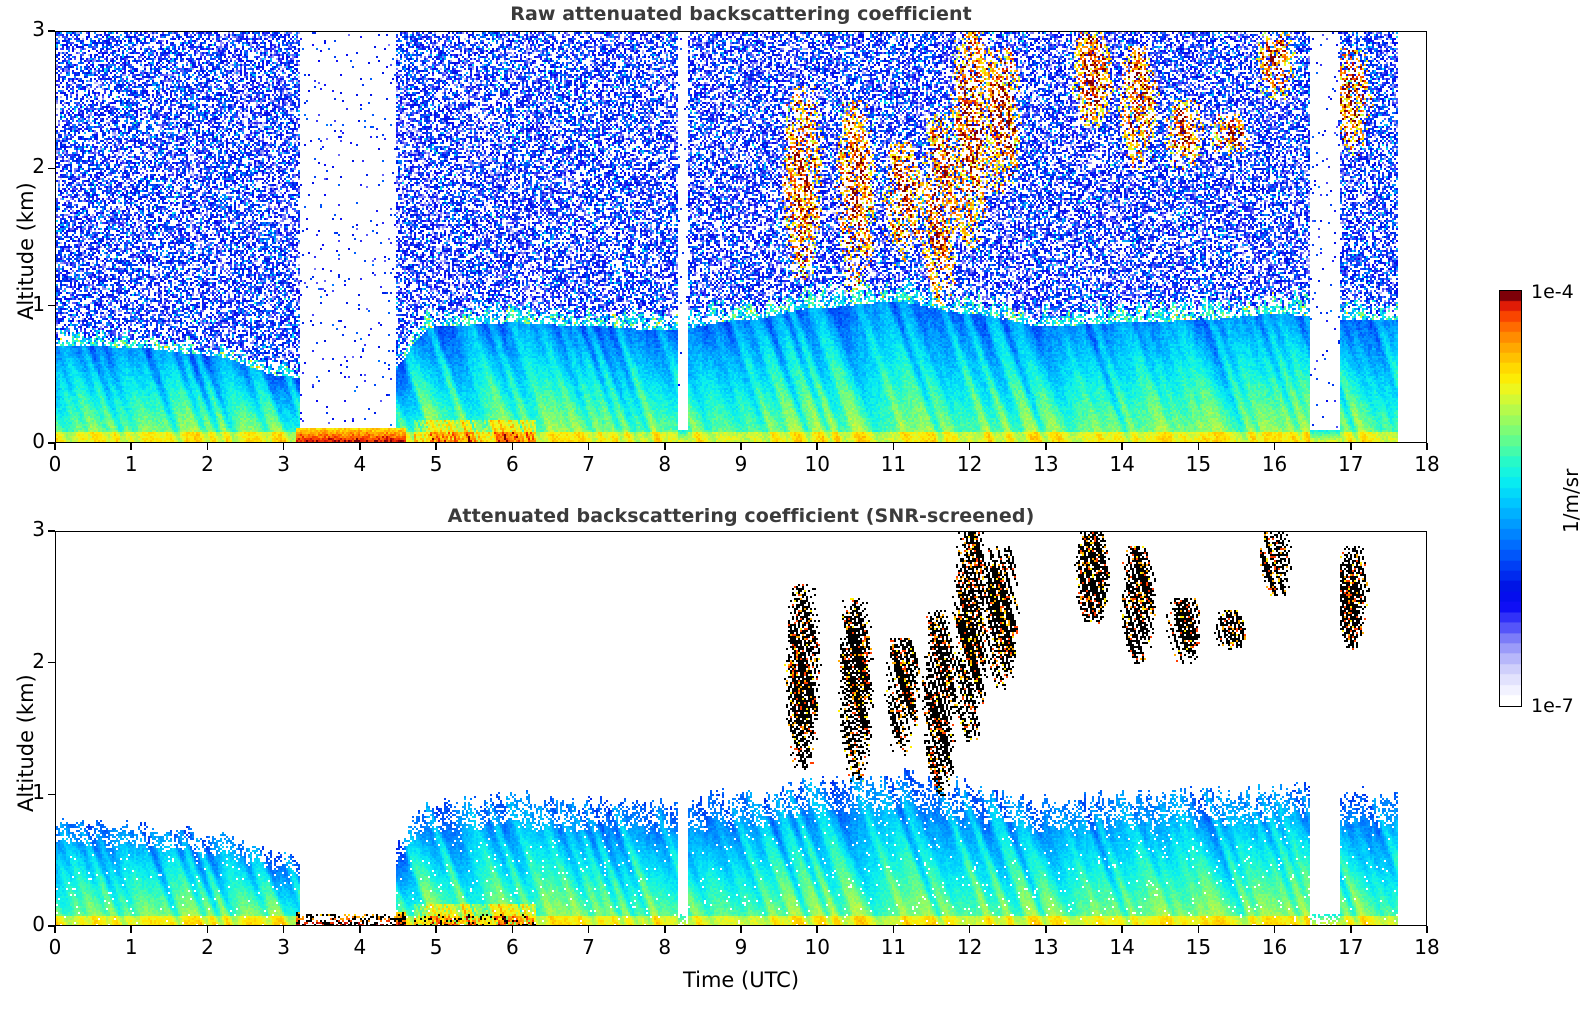 The image size is (1595, 1020). What do you see at coordinates (665, 464) in the screenshot?
I see `x-tick-label-raw-8: 8` at bounding box center [665, 464].